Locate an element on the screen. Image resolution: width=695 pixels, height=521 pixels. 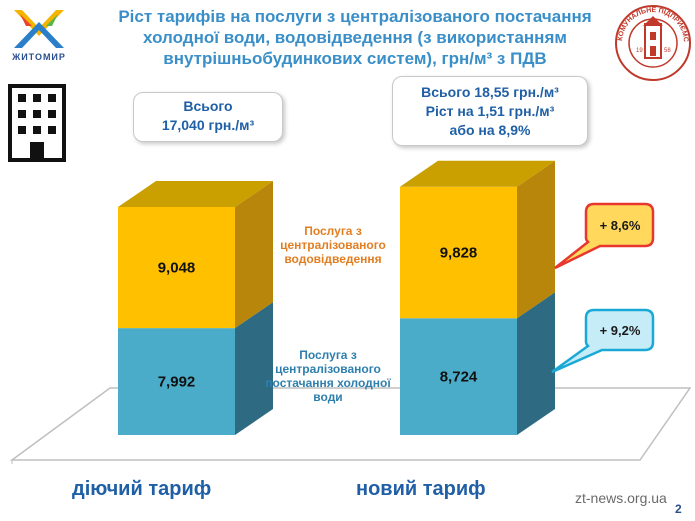
page-number: 2 is located at coordinates (678, 509).